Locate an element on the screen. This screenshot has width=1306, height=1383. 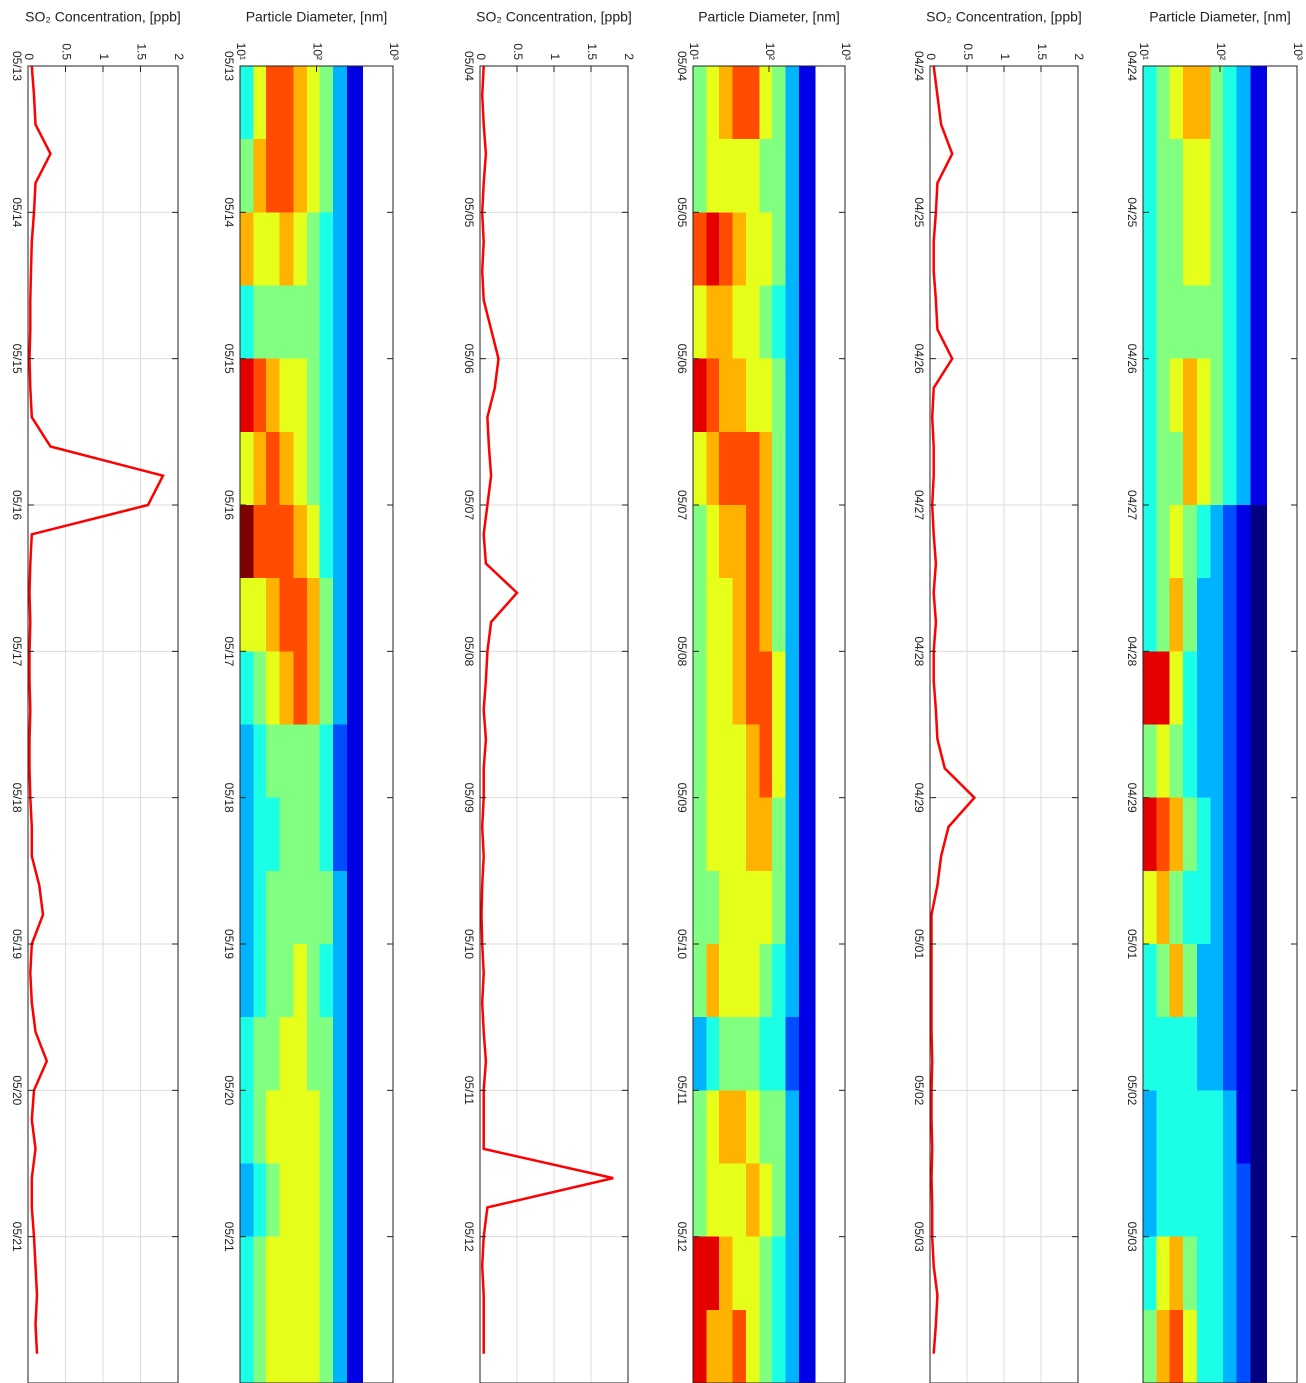
x-tick-label: 05/07 is located at coordinates (682, 505).